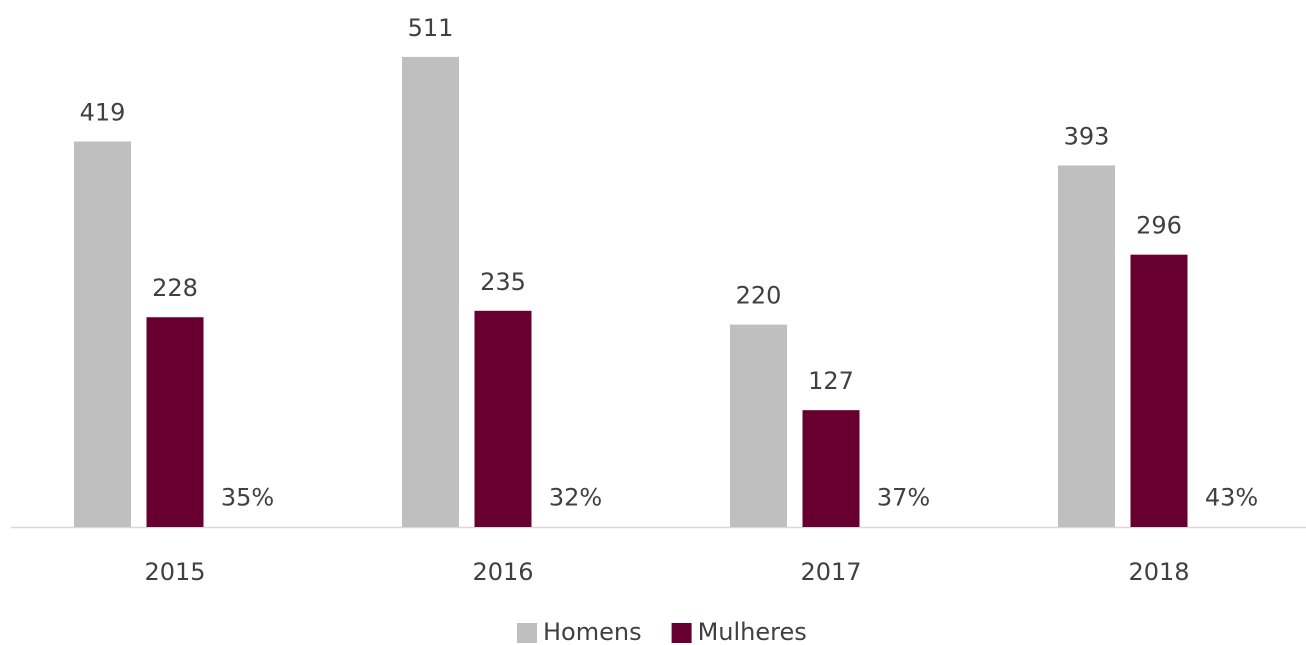 The width and height of the screenshot is (1306, 645). Describe the element at coordinates (503, 282) in the screenshot. I see `data-label: 235` at that location.